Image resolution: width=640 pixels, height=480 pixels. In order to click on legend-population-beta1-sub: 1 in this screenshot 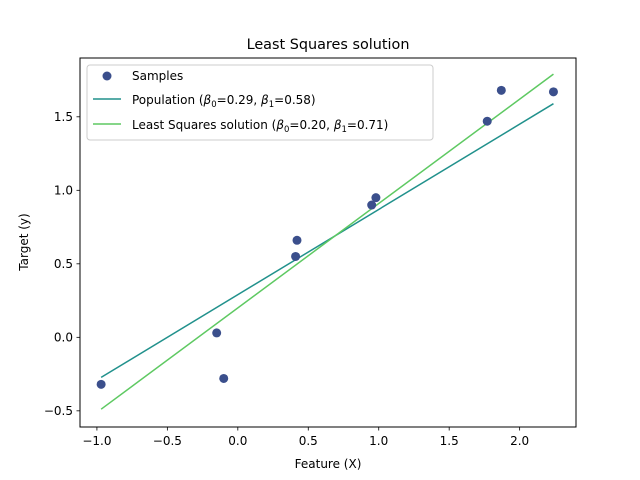, I will do `click(271, 105)`.